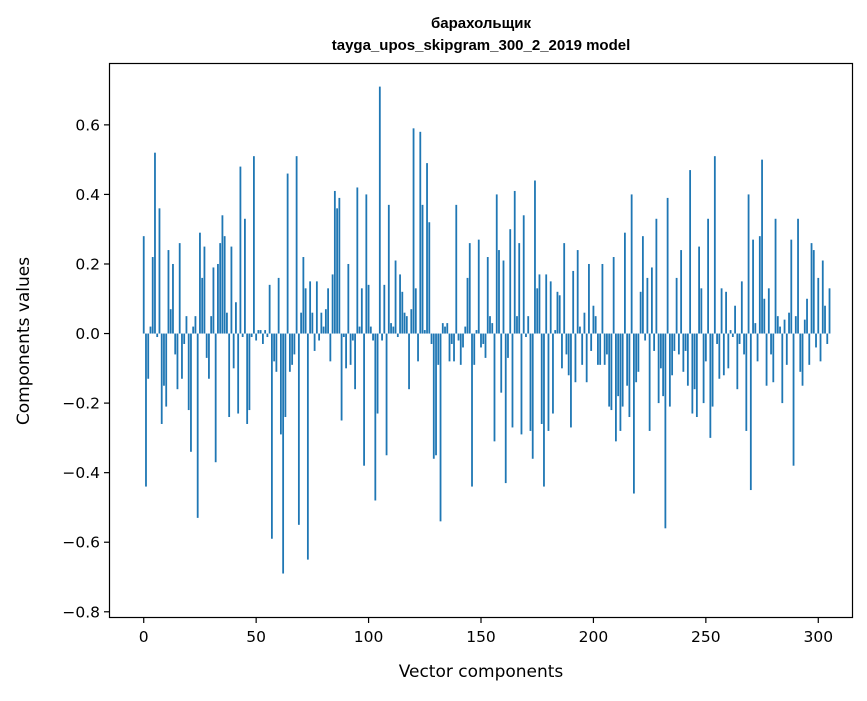  I want to click on y-tick-label: −0.8, so click(81, 612).